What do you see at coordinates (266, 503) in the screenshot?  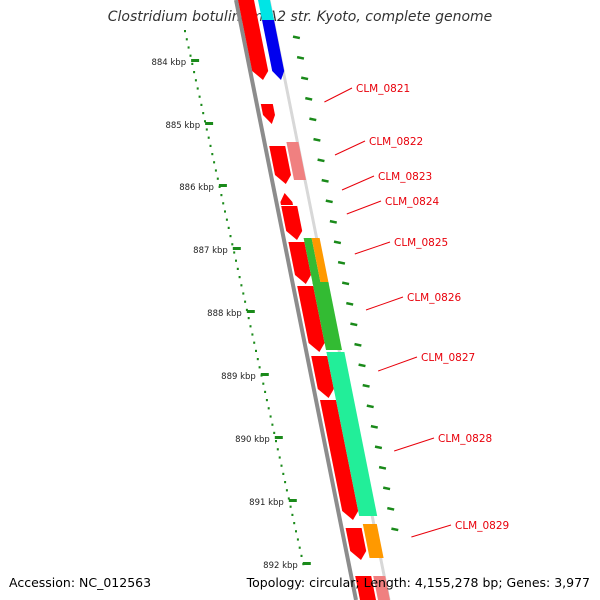 I see `ruler-label: 891 kbp` at bounding box center [266, 503].